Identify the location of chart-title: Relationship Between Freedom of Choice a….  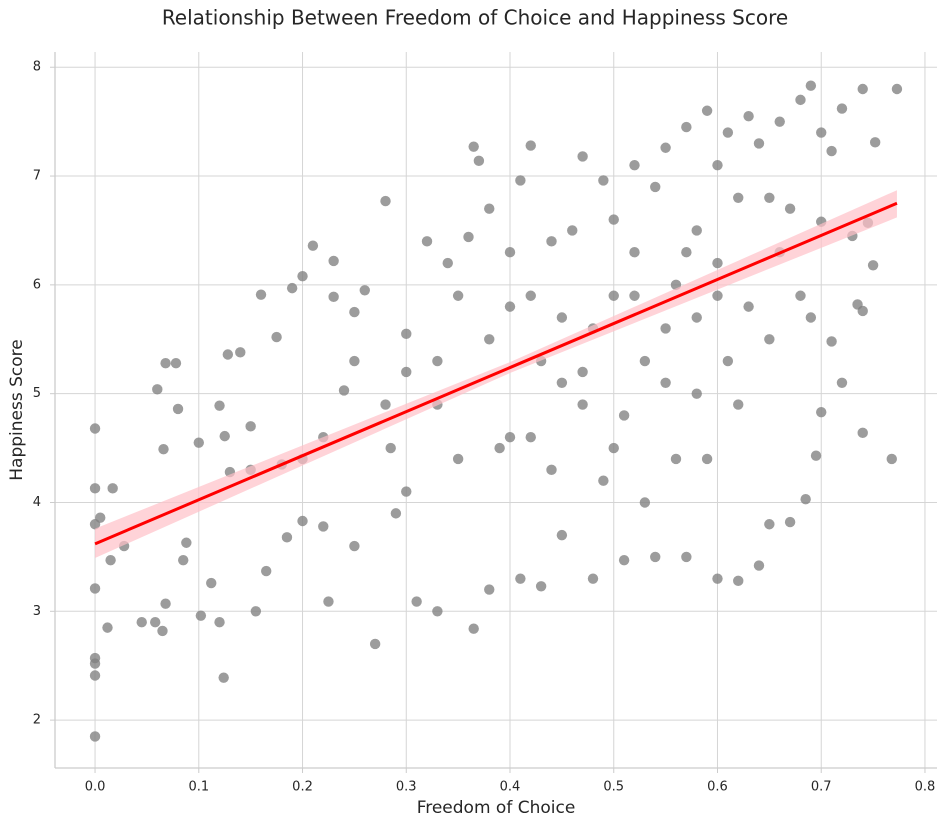
(475, 18).